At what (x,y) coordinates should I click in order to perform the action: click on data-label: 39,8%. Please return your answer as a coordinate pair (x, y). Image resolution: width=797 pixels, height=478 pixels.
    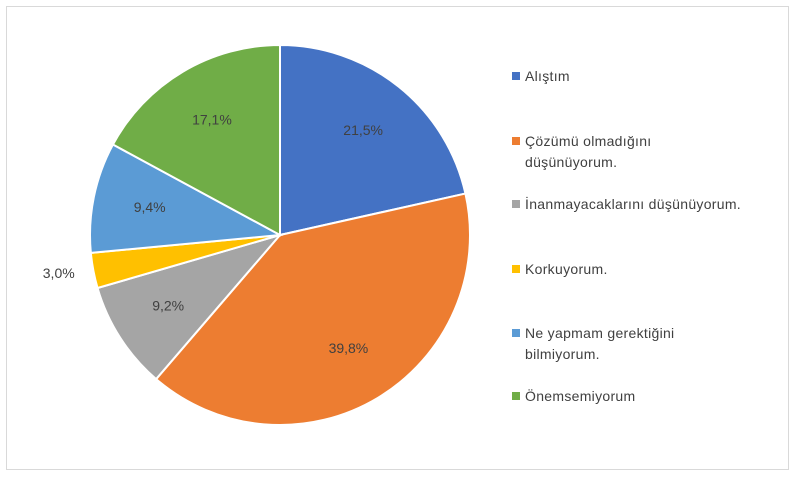
    Looking at the image, I should click on (349, 348).